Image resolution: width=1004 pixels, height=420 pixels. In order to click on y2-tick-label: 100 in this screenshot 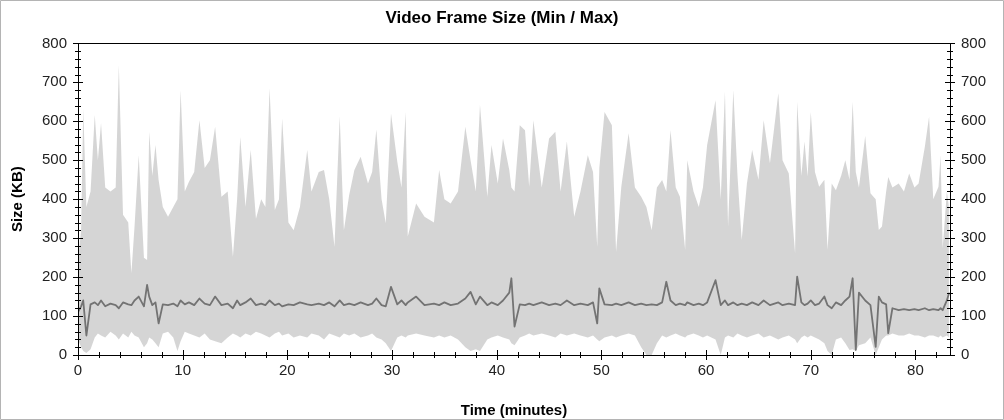, I will do `click(974, 315)`.